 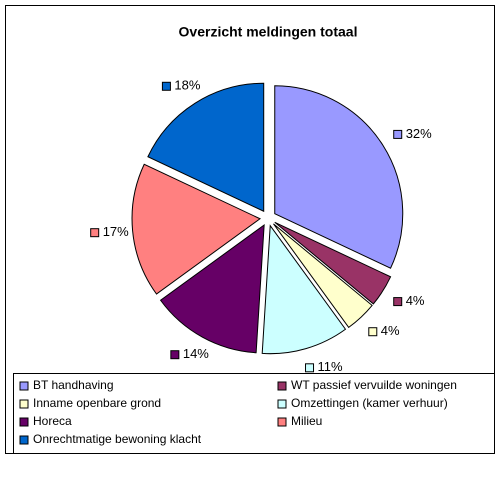 I want to click on legend-label: Milieu, so click(x=306, y=421).